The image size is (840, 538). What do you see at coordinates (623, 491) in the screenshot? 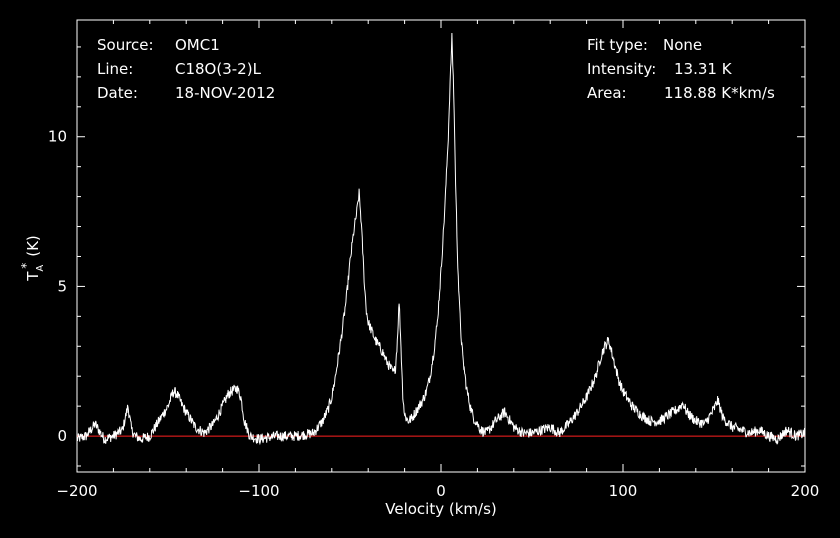
I see `x-tick-label: 100` at bounding box center [623, 491].